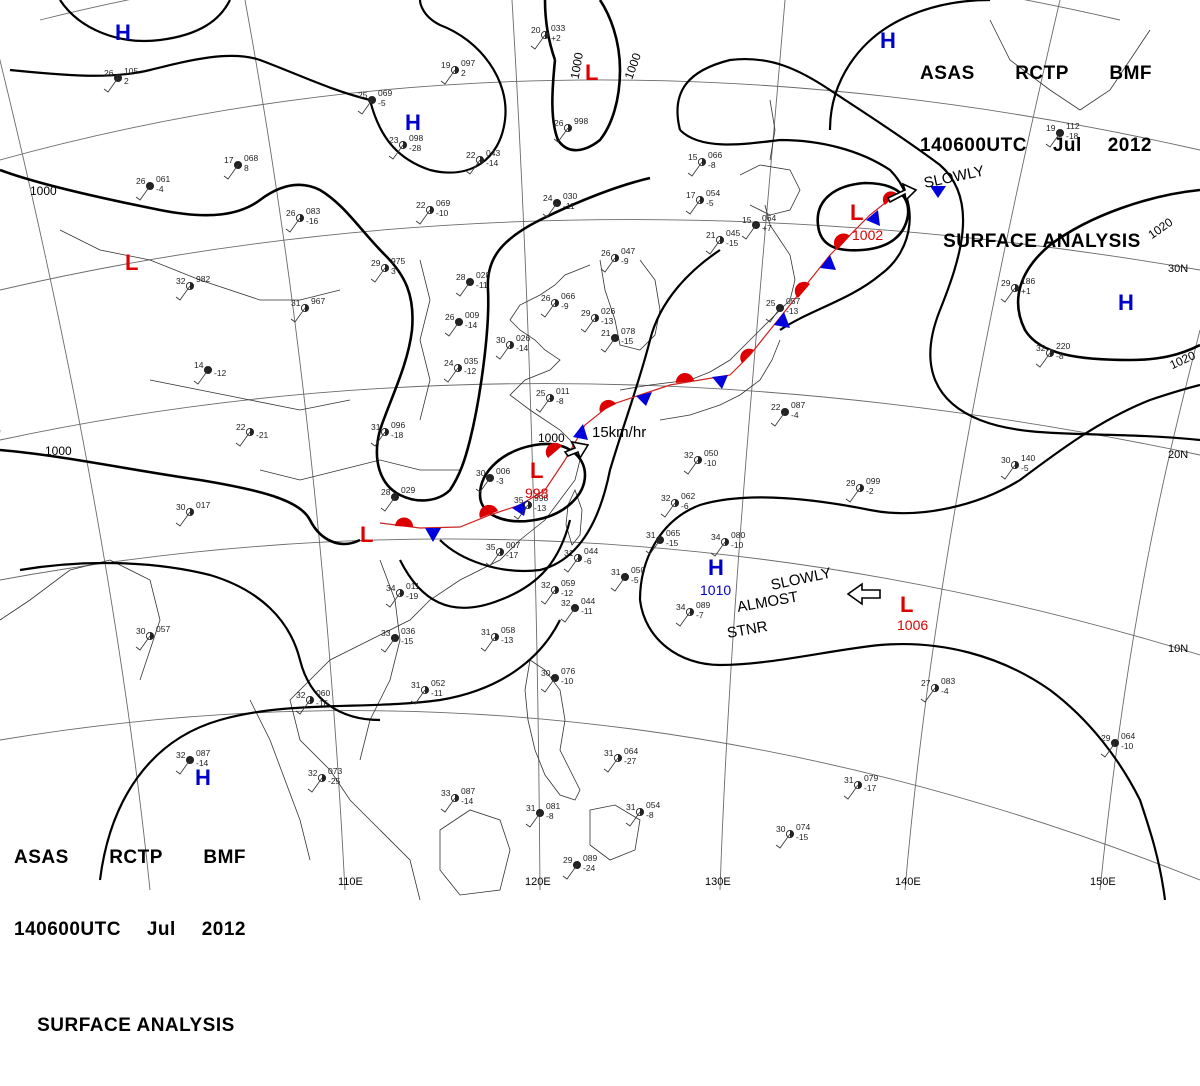 Image resolution: width=1200 pixels, height=1086 pixels. What do you see at coordinates (203, 505) in the screenshot?
I see `station-pressure: 017` at bounding box center [203, 505].